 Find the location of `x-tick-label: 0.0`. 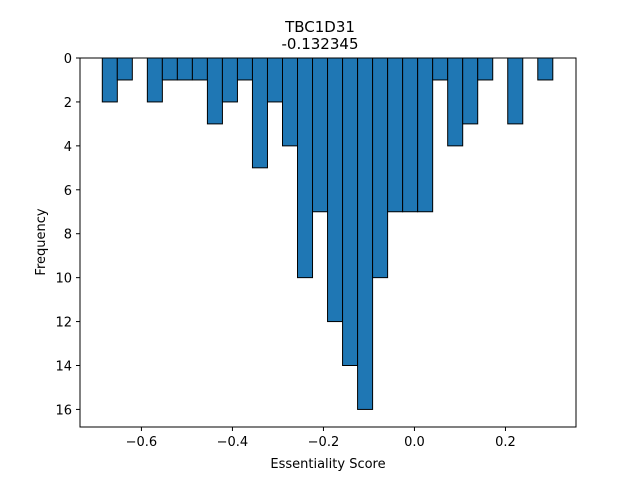

x-tick-label: 0.0 is located at coordinates (414, 442).